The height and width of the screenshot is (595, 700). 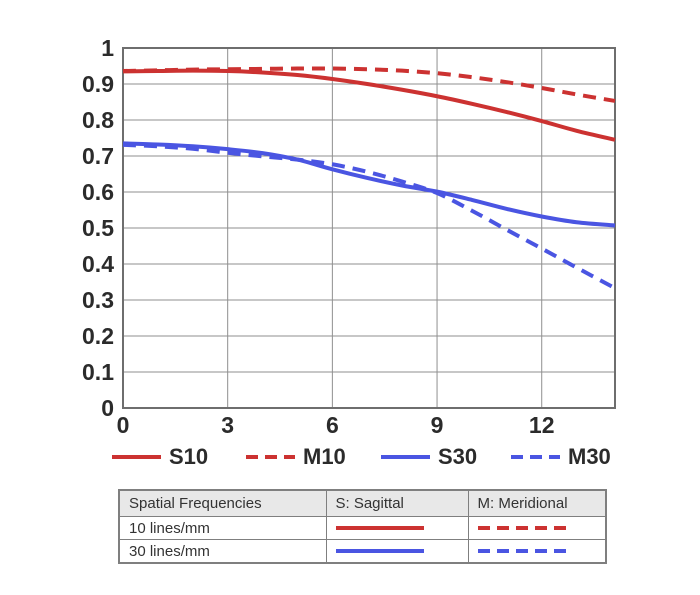 I want to click on table-row: 10 lines/mm, so click(x=362, y=528).